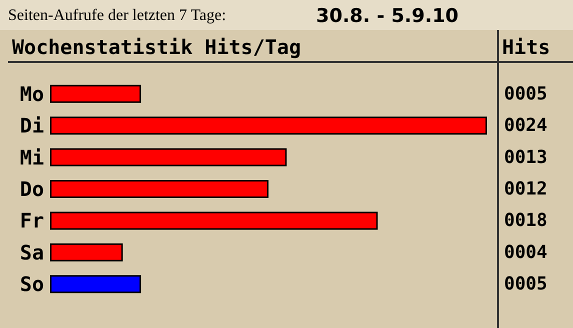 This screenshot has width=573, height=328. What do you see at coordinates (526, 221) in the screenshot?
I see `data-label: 0018` at bounding box center [526, 221].